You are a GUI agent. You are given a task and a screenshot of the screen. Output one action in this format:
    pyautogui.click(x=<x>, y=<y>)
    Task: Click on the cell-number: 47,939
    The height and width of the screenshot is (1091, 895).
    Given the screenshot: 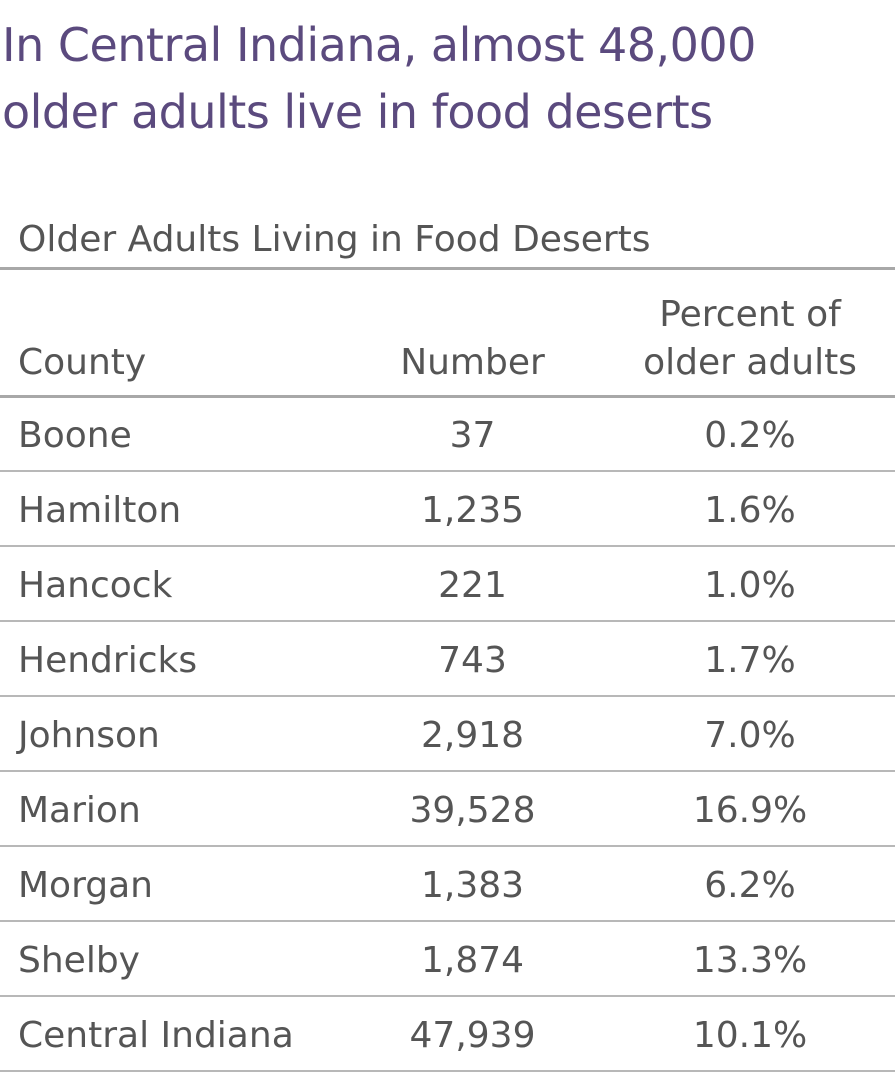 What is the action you would take?
    pyautogui.click(x=472, y=1035)
    